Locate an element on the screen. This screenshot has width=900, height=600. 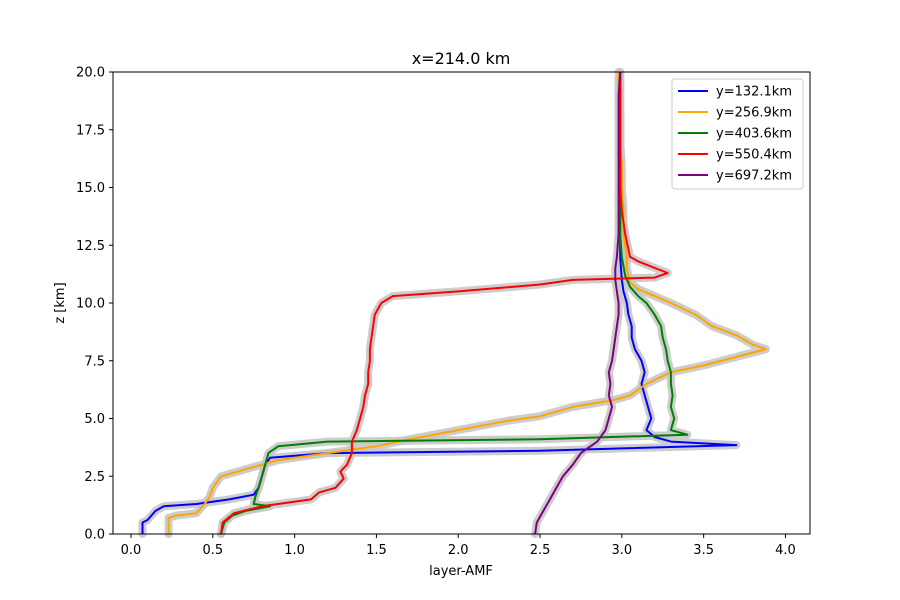
x-tick-label: 3.5 is located at coordinates (703, 550).